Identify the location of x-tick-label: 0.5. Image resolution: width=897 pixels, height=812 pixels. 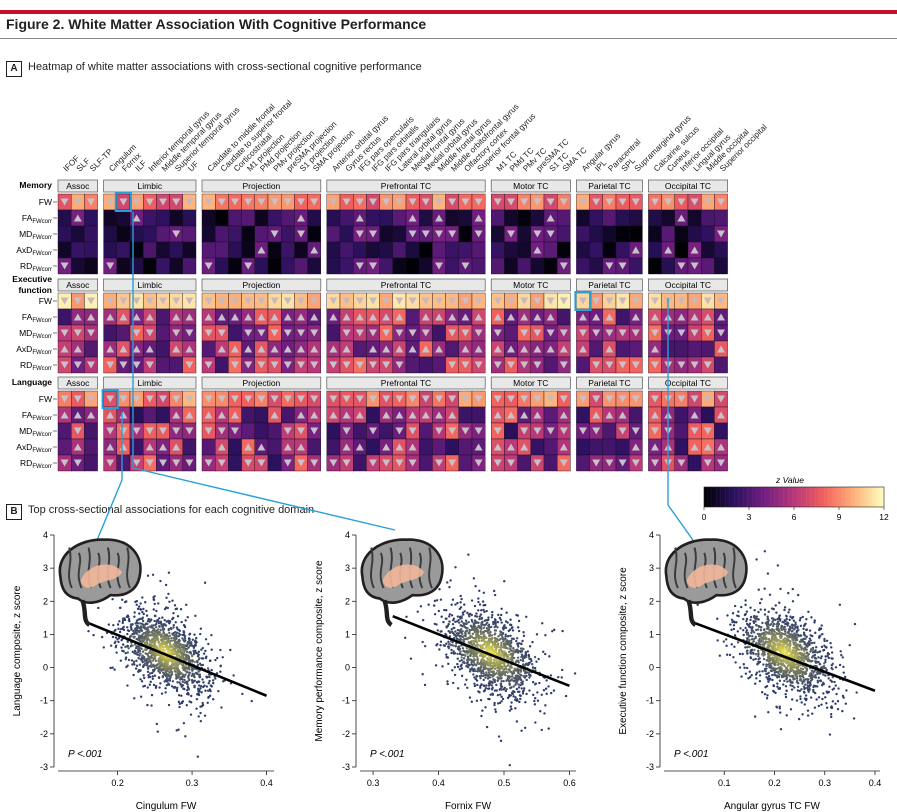
(504, 783).